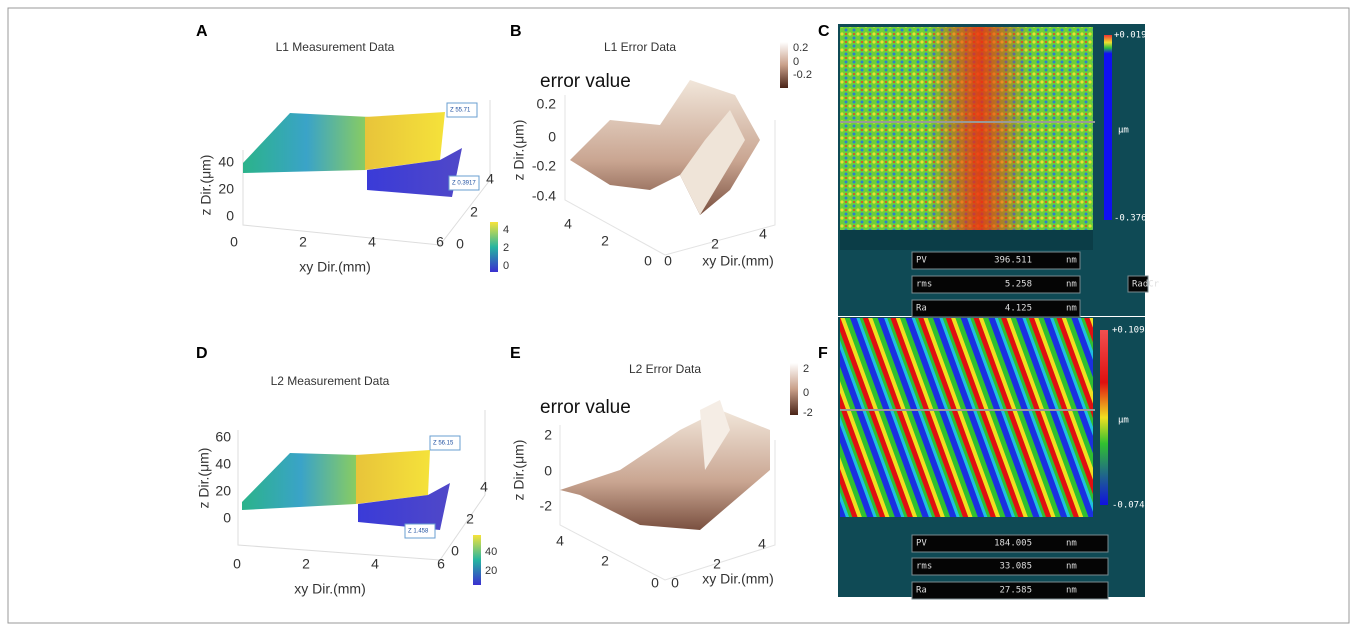 This screenshot has width=1357, height=631. What do you see at coordinates (1146, 285) in the screenshot?
I see `side-label: RadCr` at bounding box center [1146, 285].